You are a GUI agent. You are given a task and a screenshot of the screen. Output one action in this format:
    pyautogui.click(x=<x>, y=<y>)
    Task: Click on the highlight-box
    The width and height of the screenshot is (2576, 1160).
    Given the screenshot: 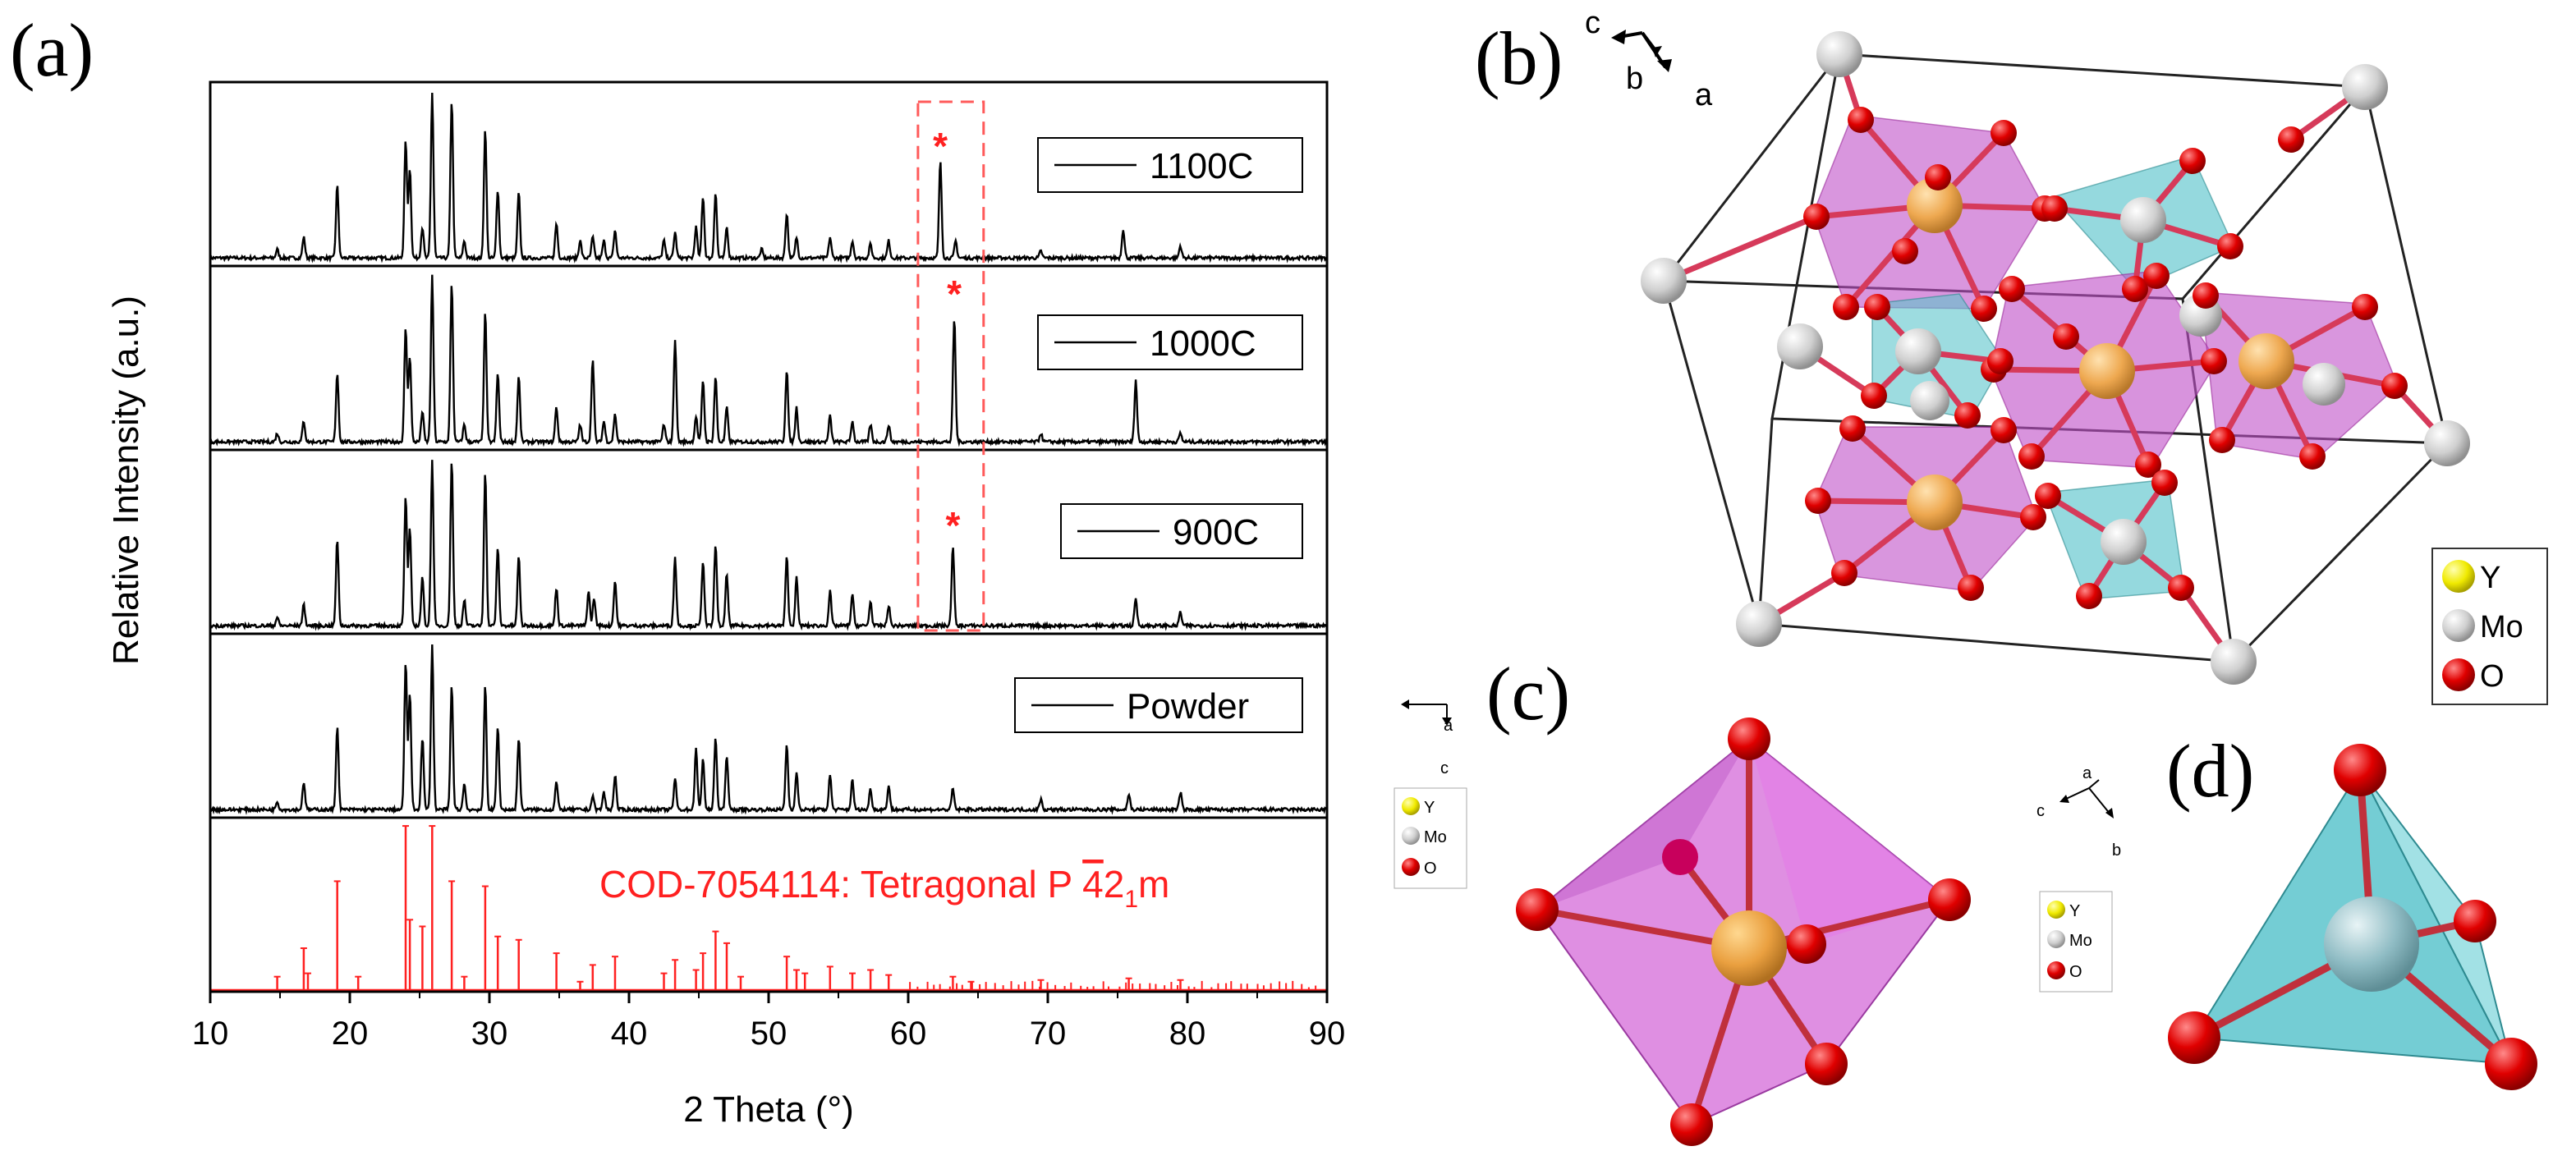 What is the action you would take?
    pyautogui.click(x=951, y=366)
    